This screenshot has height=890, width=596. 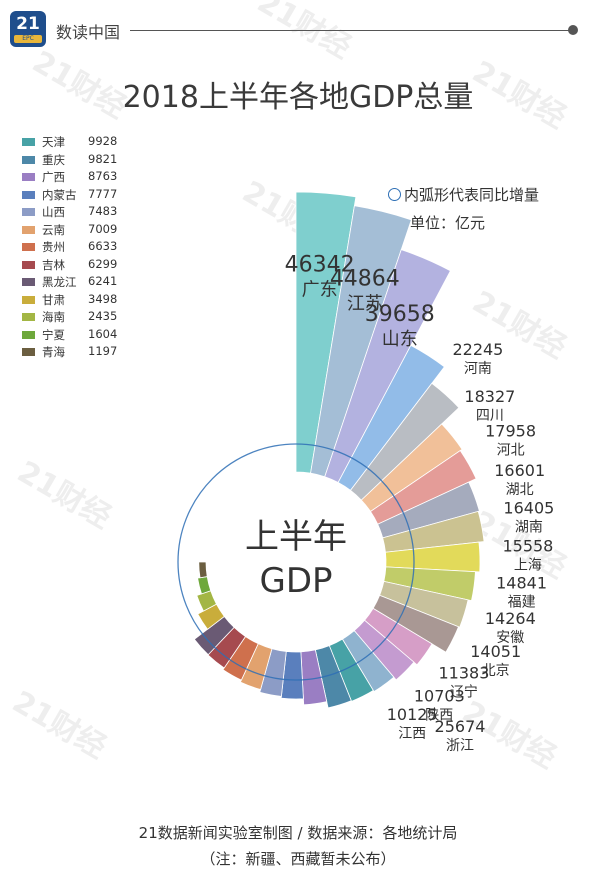 I want to click on legend-name: 吉林, so click(x=53, y=264).